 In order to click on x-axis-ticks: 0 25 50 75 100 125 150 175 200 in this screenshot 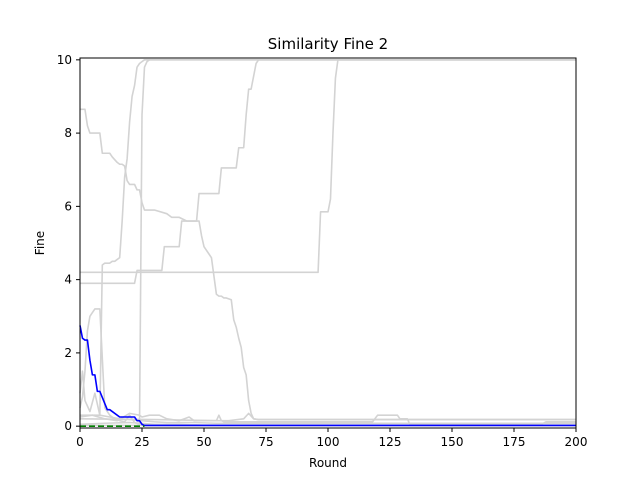, I will do `click(331, 438)`.